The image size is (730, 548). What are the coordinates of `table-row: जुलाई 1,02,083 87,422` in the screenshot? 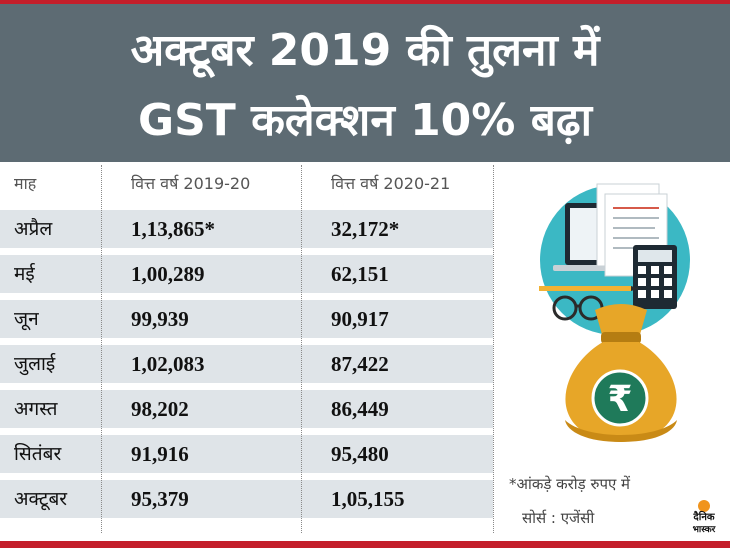 It's located at (246, 364).